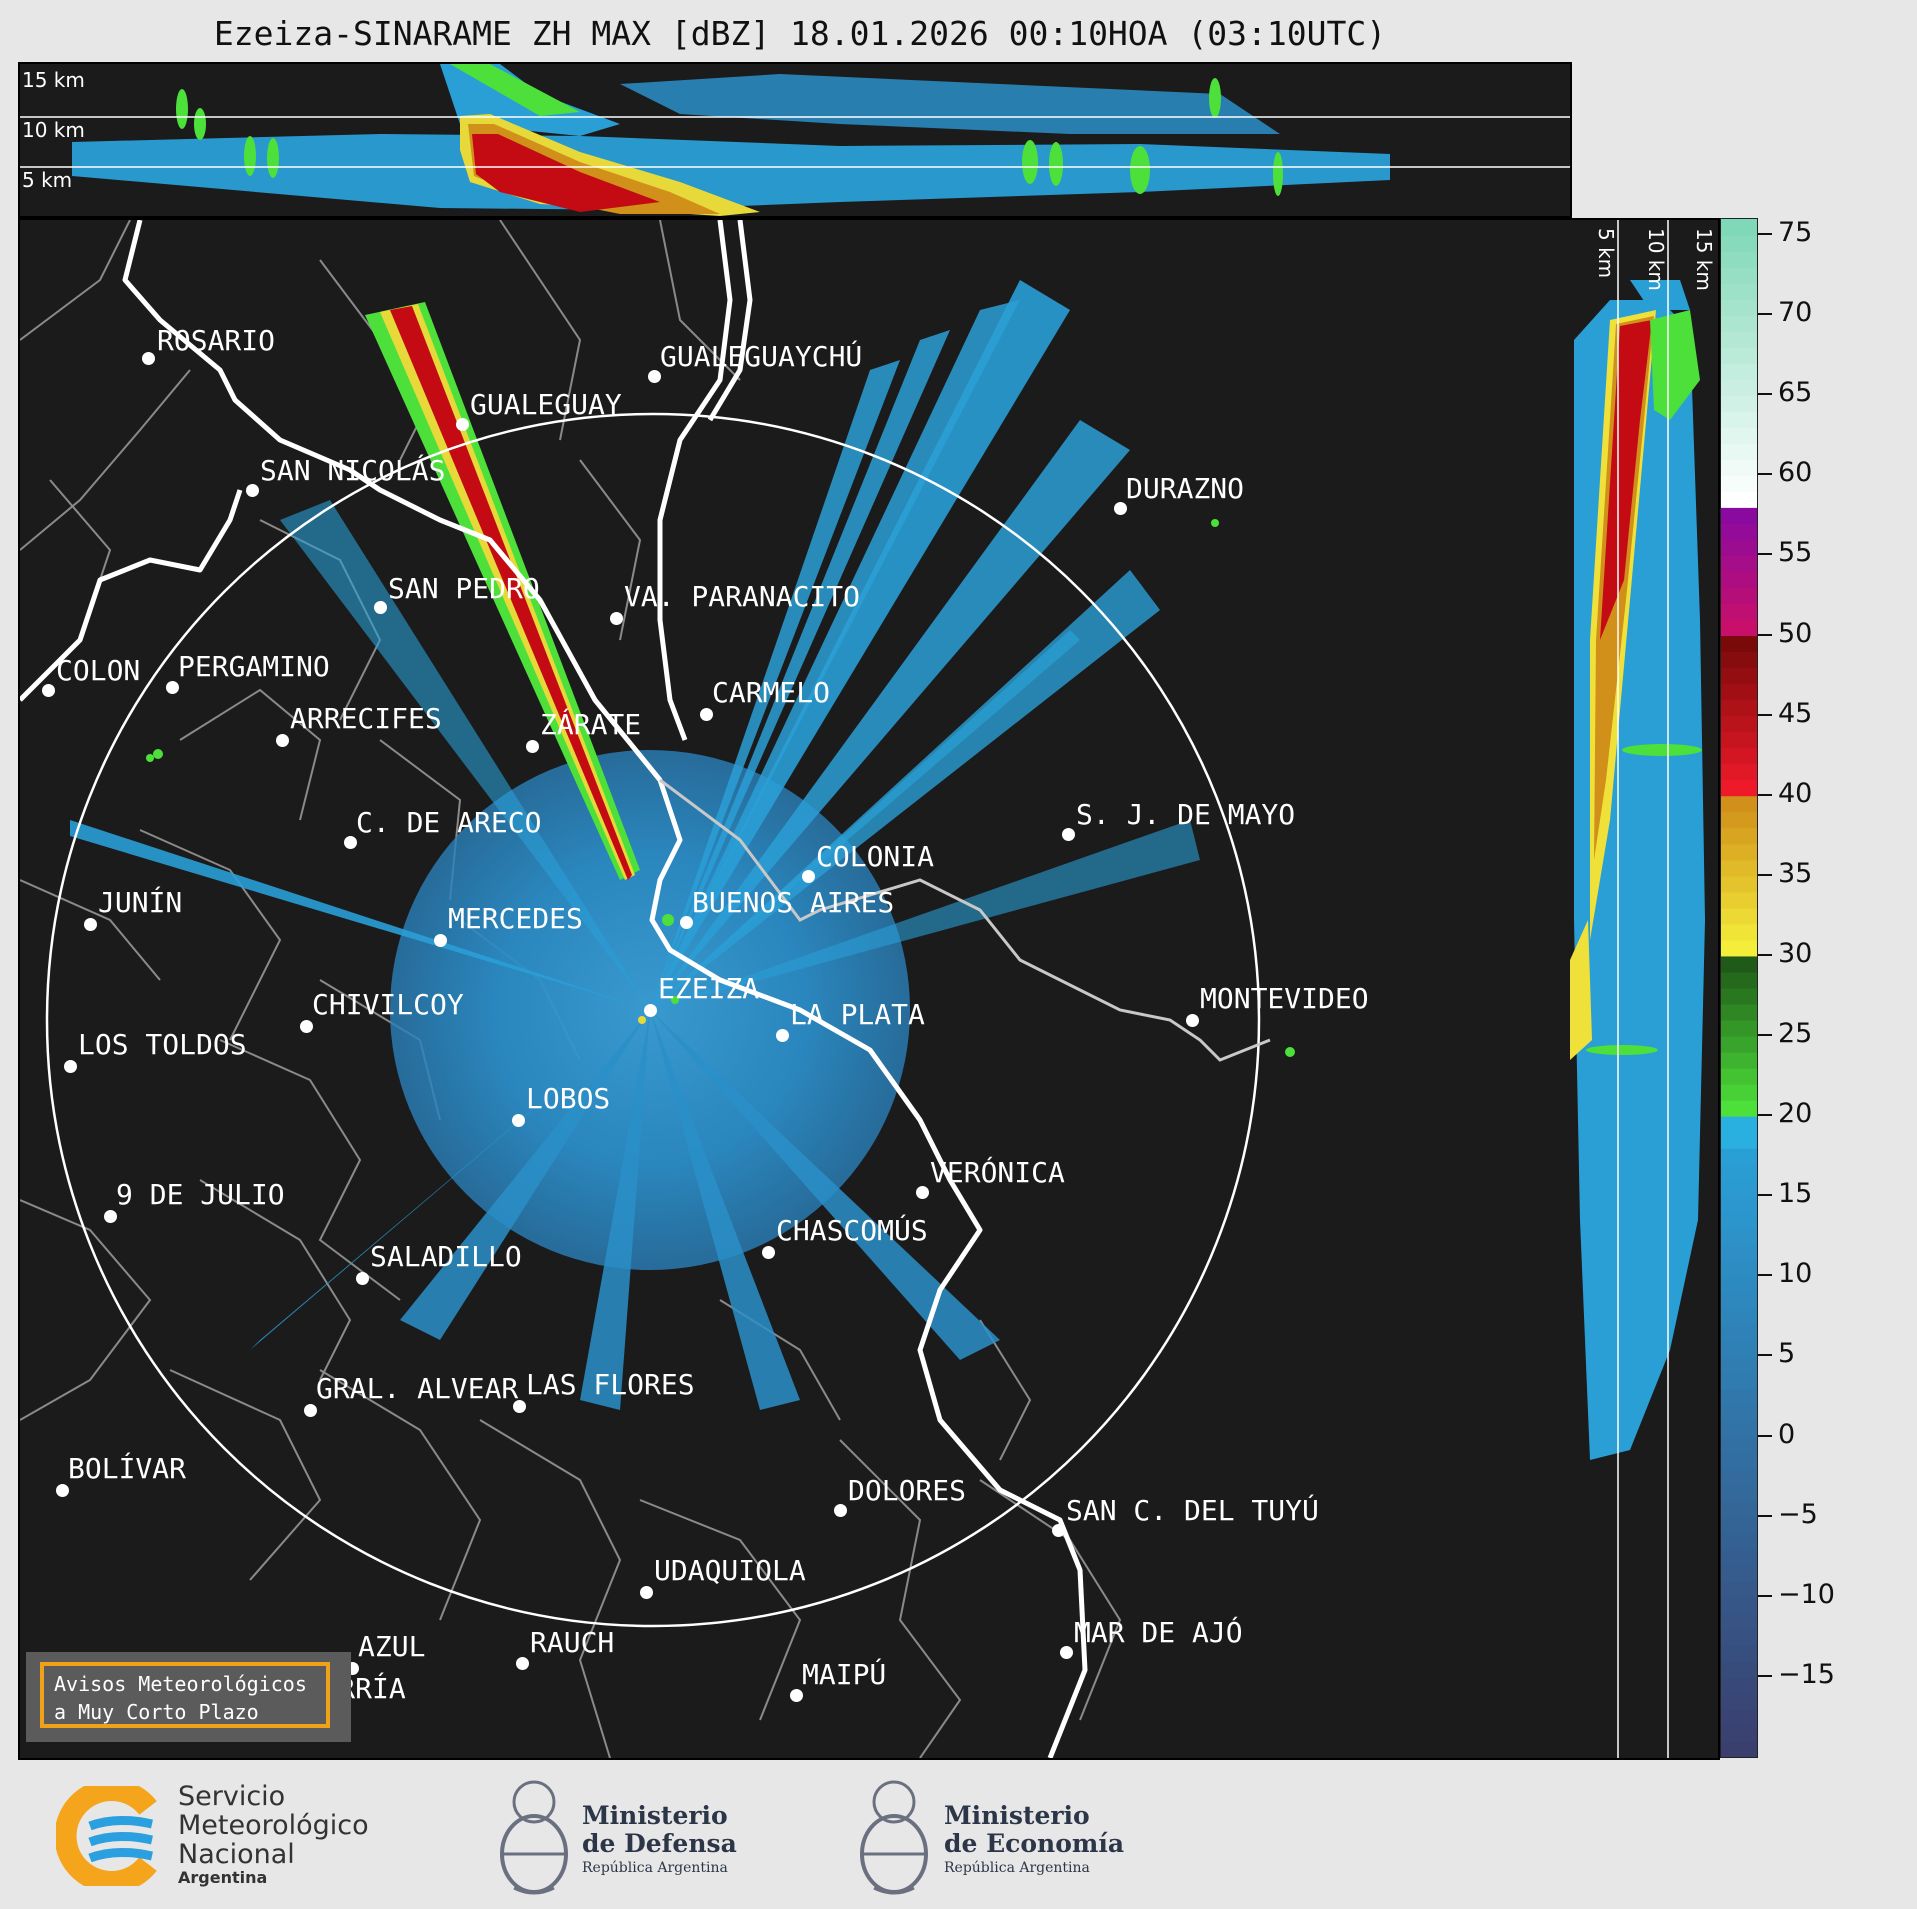  I want to click on city-label-junin: JUNÍN, so click(140, 902).